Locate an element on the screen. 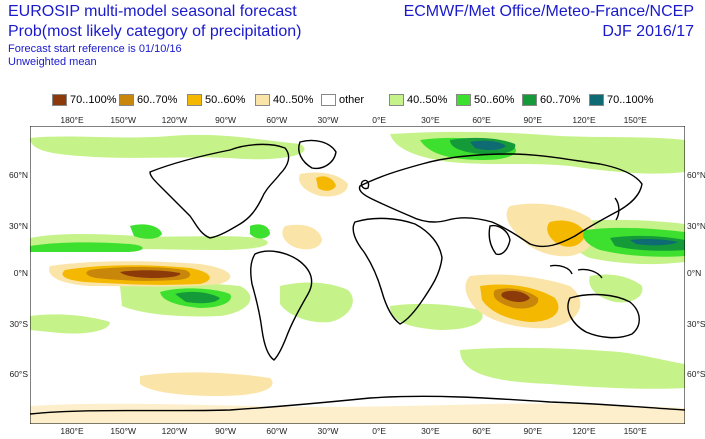 This screenshot has width=705, height=439. y-axis-right: 60°N 30°N 0°N 30°S 60°S is located at coordinates (696, 274).